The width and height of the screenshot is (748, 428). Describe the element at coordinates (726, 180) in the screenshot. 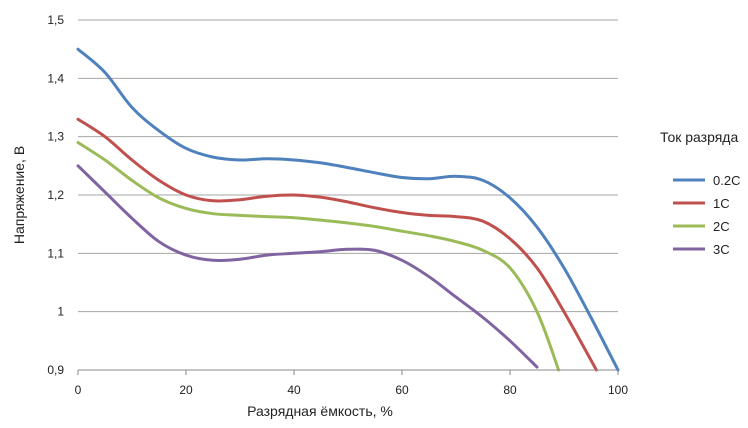

I see `legend-label: 0.2C` at that location.